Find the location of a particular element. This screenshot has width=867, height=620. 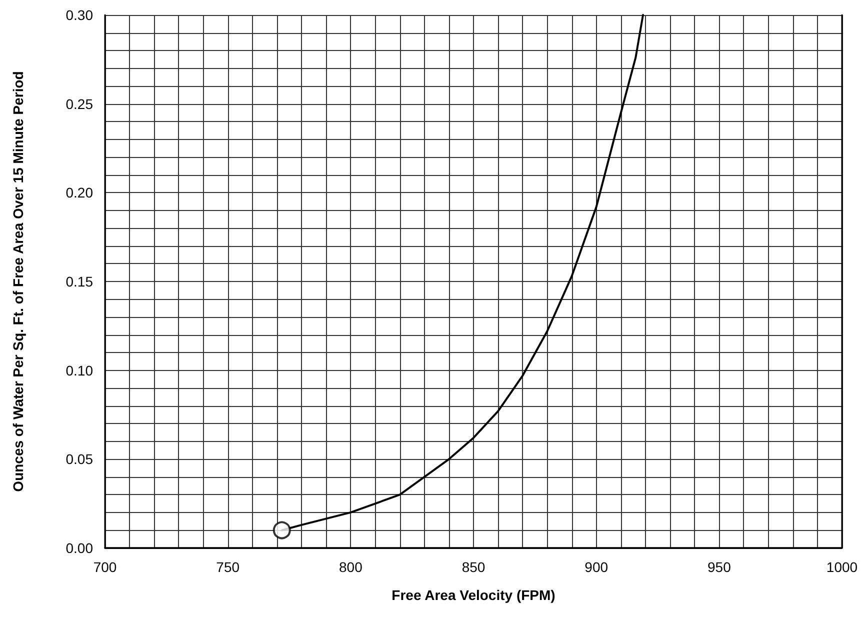

y-tick-label: 0.10 is located at coordinates (80, 370).